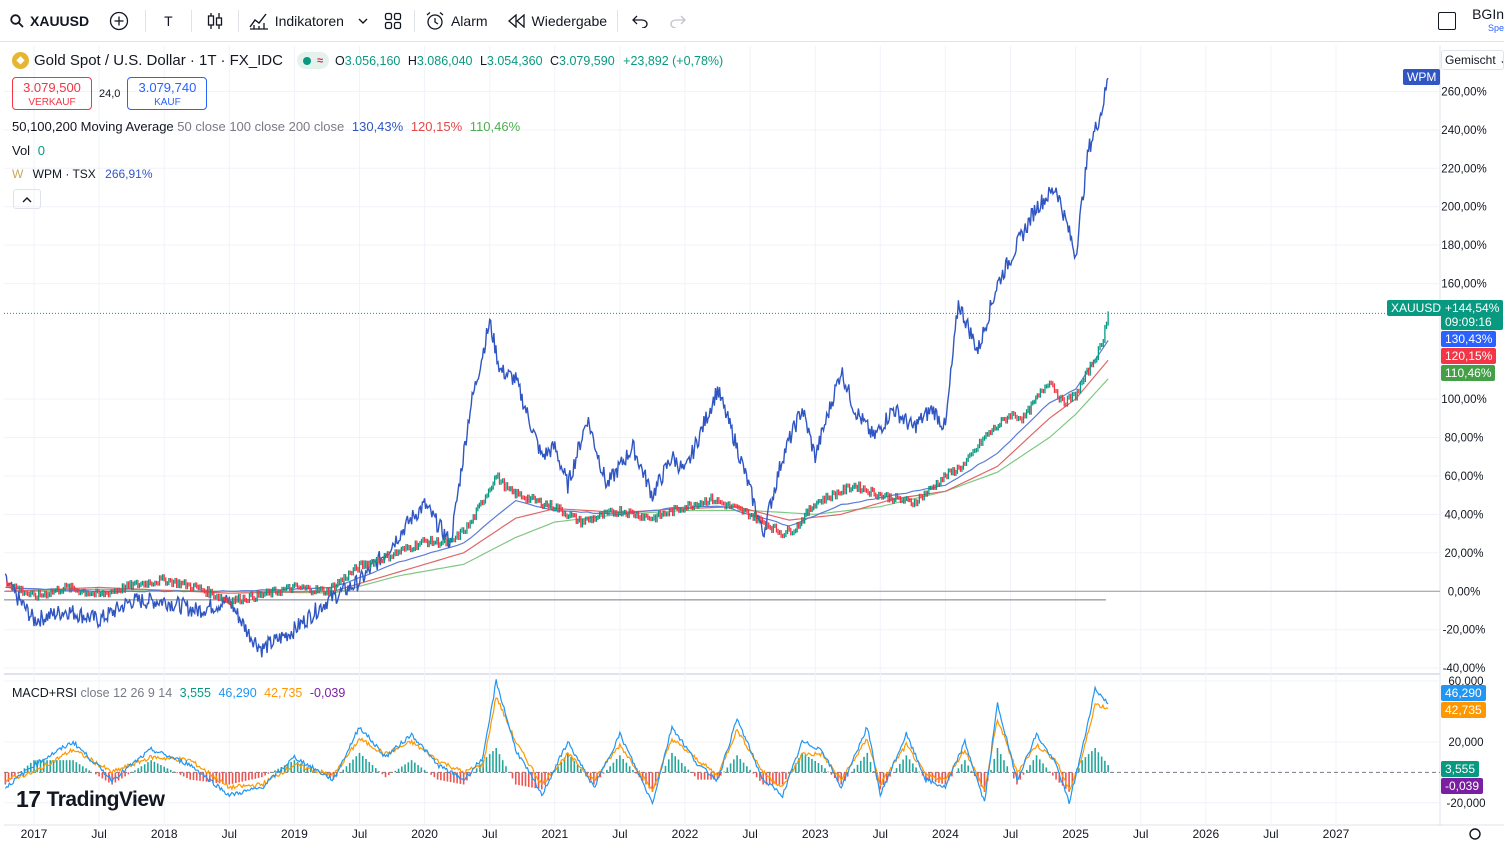 The image size is (1504, 857). What do you see at coordinates (1205, 834) in the screenshot?
I see `time-axis-label: 2026` at bounding box center [1205, 834].